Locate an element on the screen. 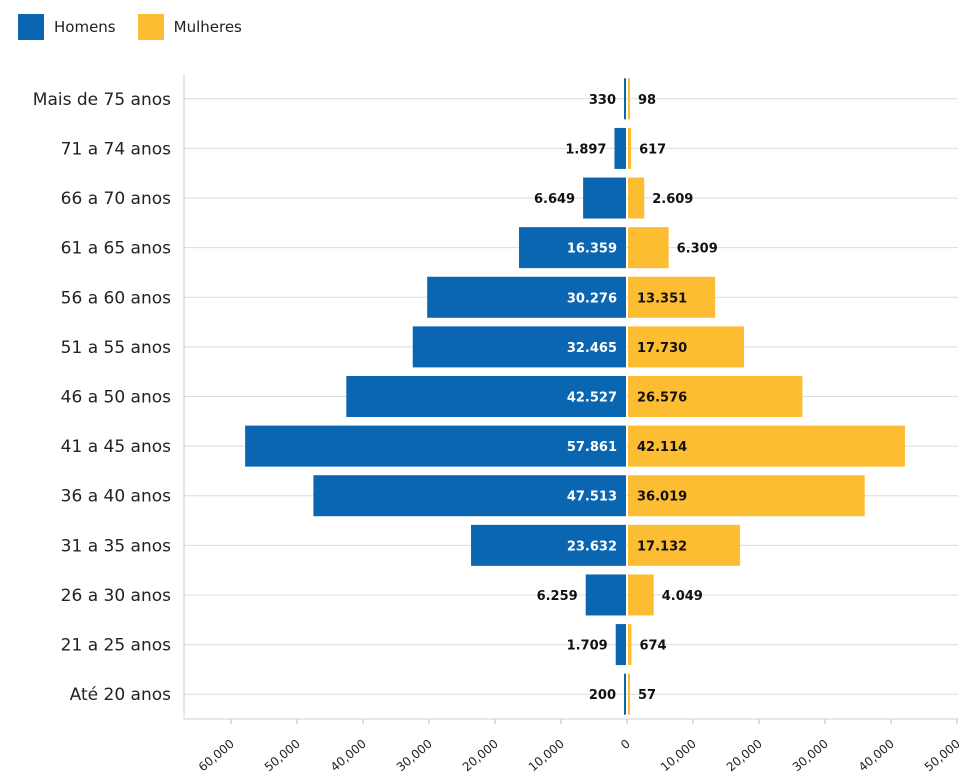  legend-label-mulheres: Mulheres is located at coordinates (207, 27).